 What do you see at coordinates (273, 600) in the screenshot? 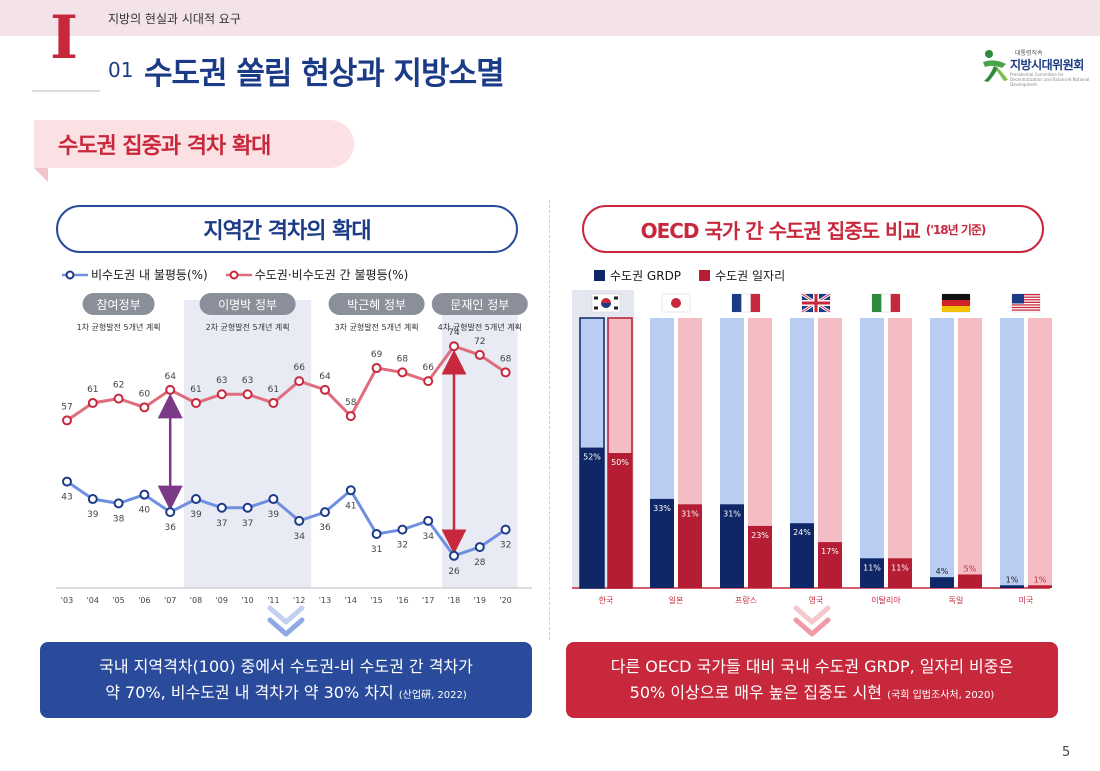
I see `x-tick-label: '11` at bounding box center [273, 600].